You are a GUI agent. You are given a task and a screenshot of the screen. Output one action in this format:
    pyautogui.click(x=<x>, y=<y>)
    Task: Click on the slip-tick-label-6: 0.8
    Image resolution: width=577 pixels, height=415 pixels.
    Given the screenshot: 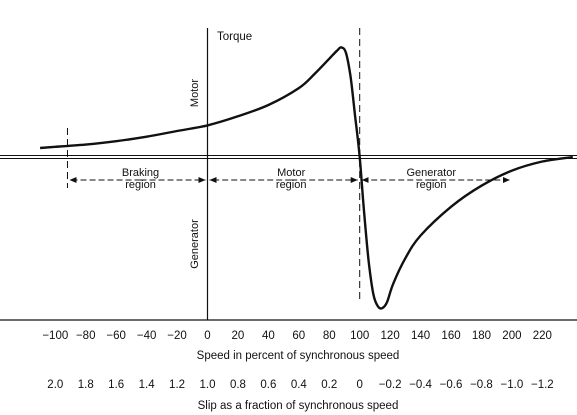 What is the action you would take?
    pyautogui.click(x=238, y=385)
    